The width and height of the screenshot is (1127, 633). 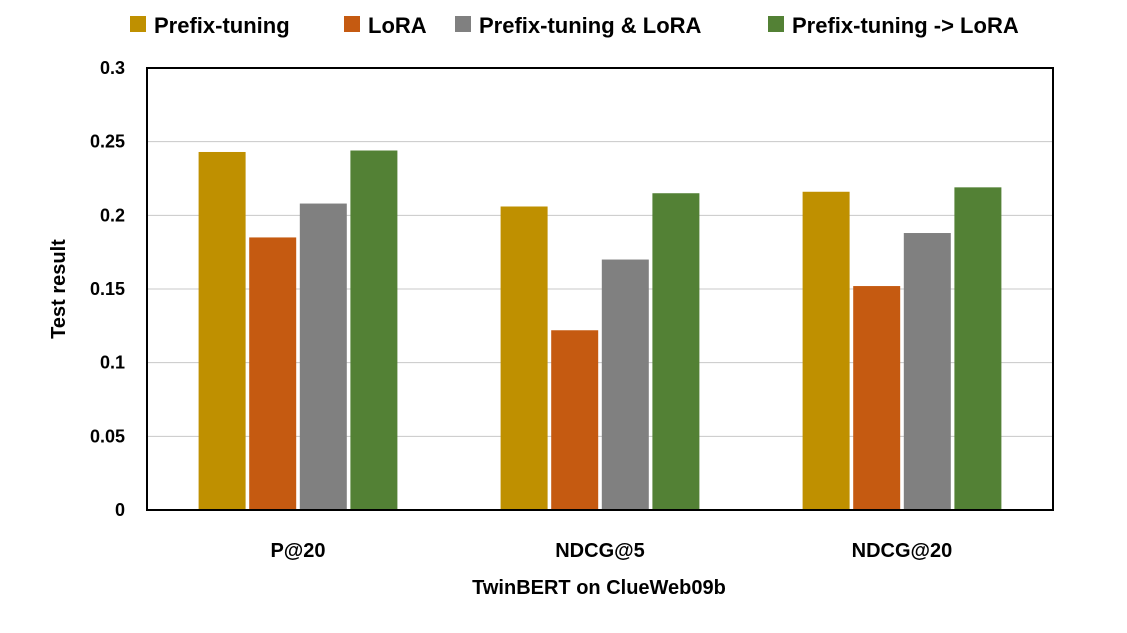 I want to click on y-tick-label: 0.3, so click(x=112, y=68).